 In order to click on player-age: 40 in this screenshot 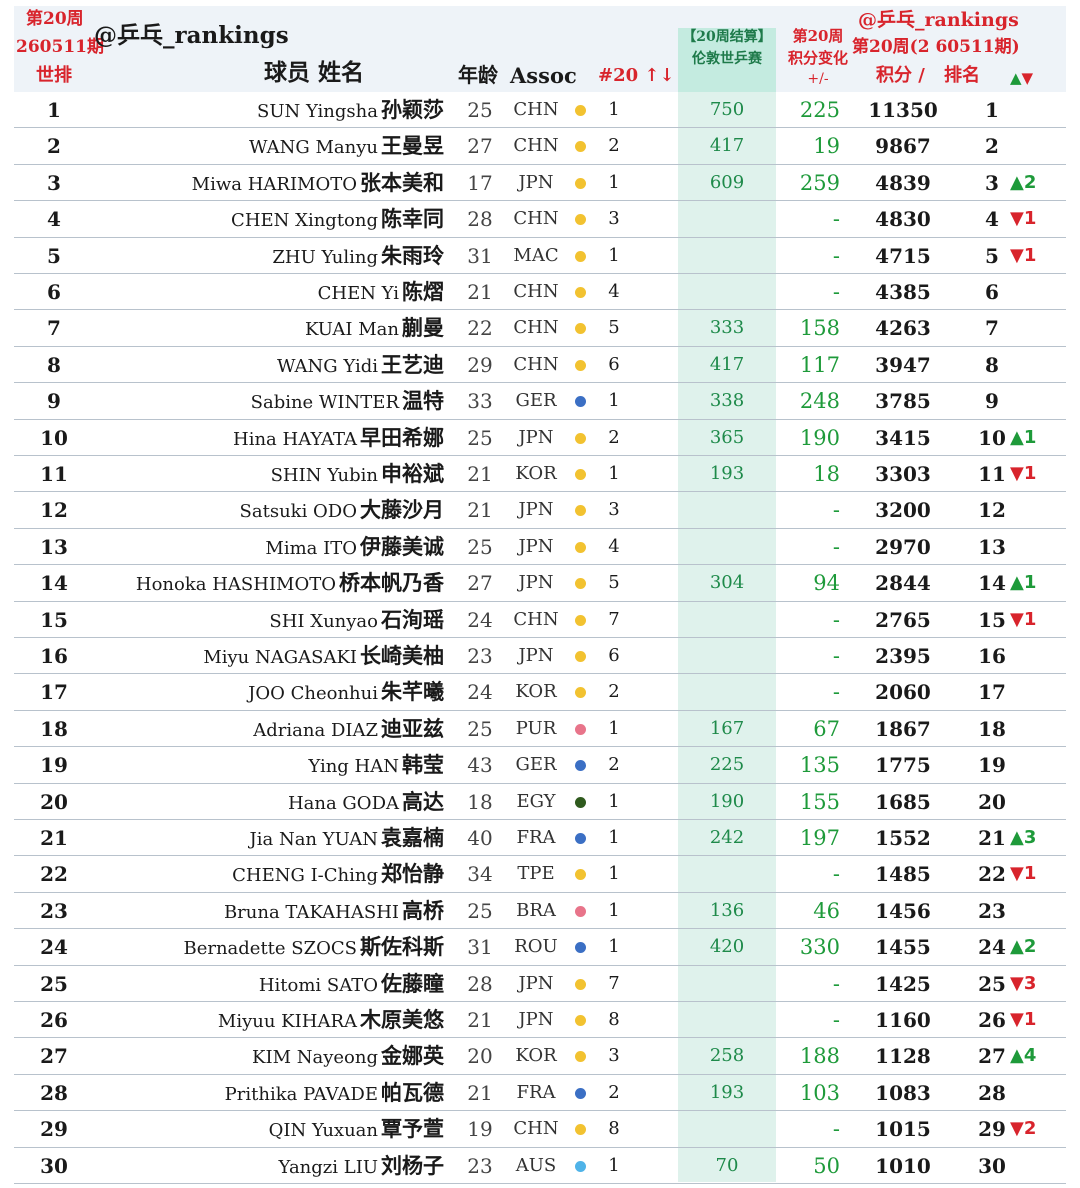, I will do `click(480, 838)`.